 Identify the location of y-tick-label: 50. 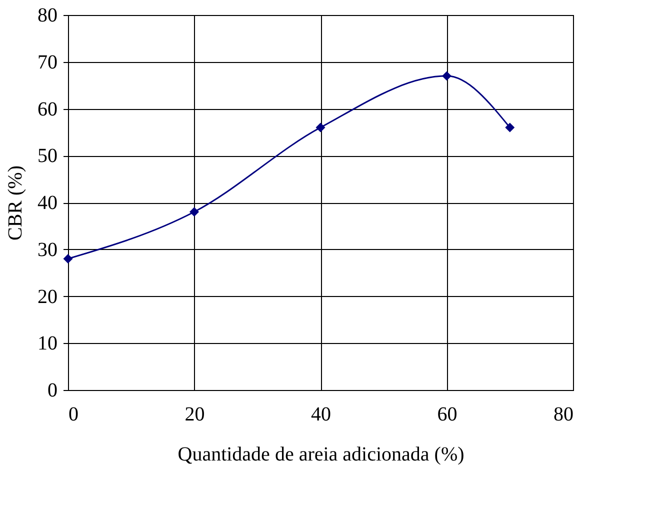
(48, 156).